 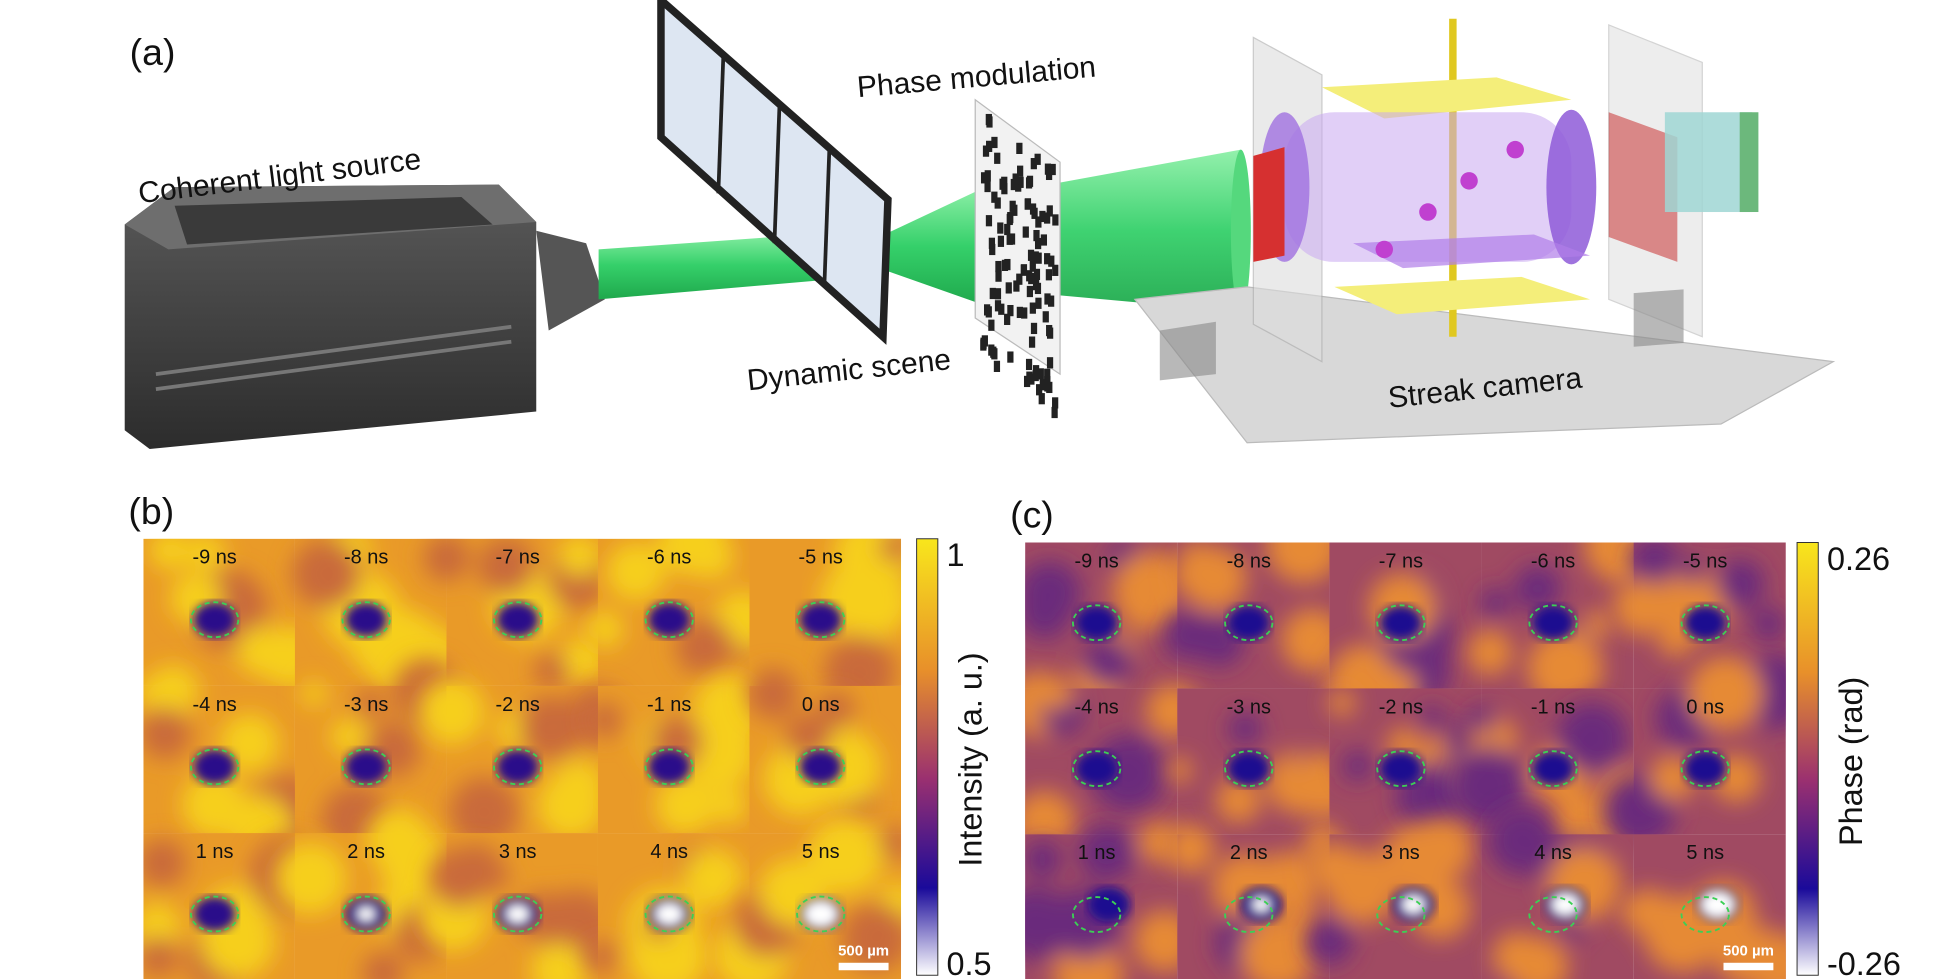 What do you see at coordinates (1409, 761) in the screenshot?
I see `frame: -2 ns` at bounding box center [1409, 761].